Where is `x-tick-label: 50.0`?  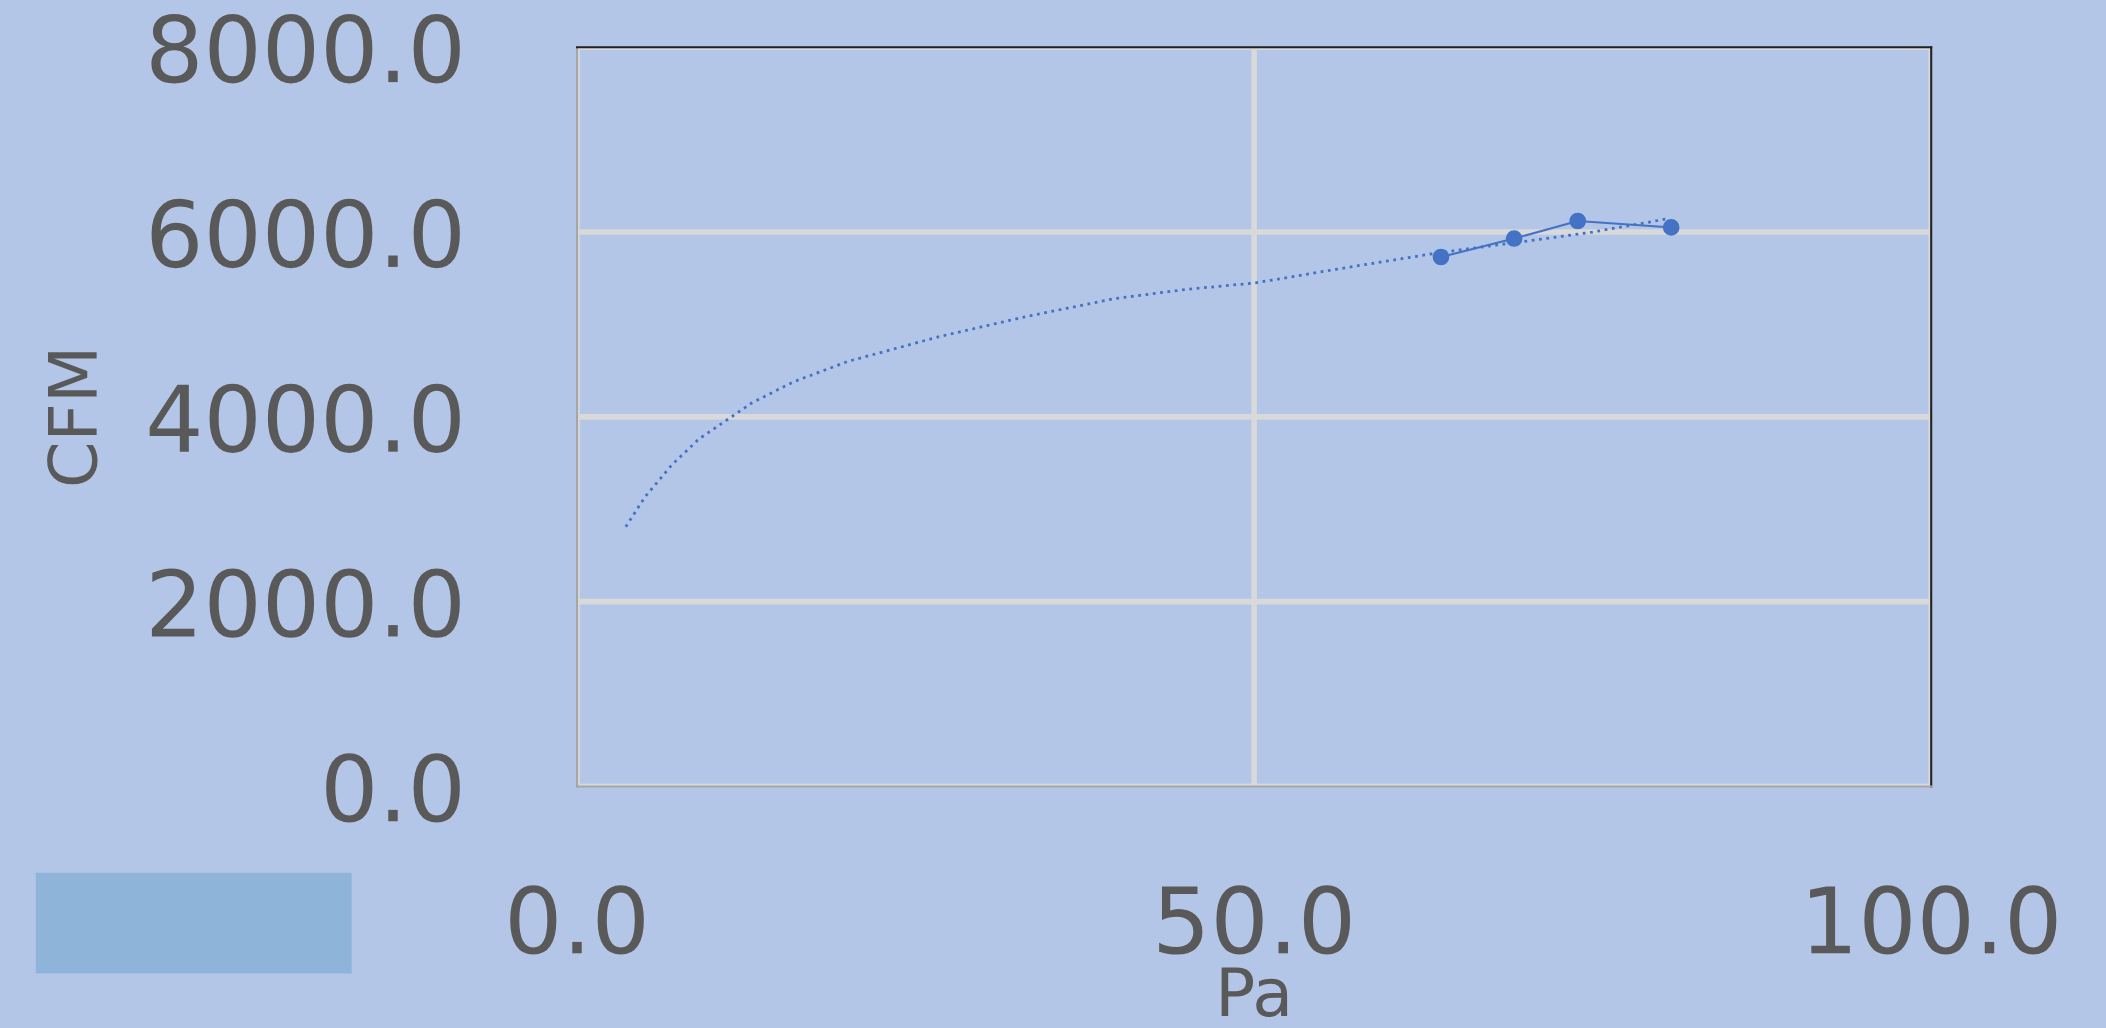 x-tick-label: 50.0 is located at coordinates (1255, 920).